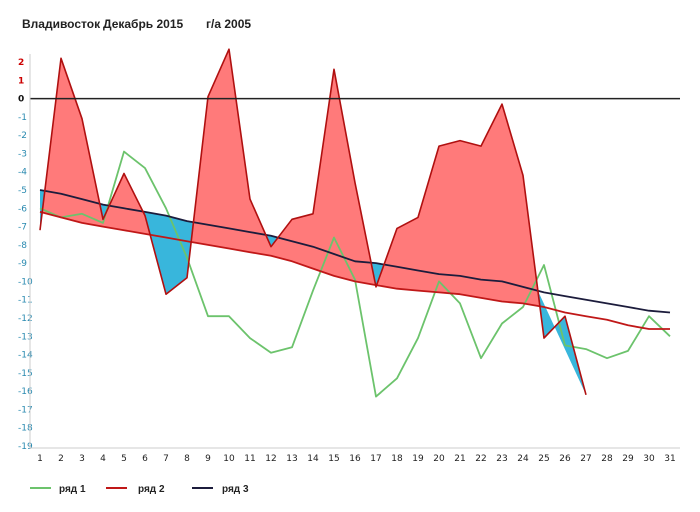 Image resolution: width=700 pixels, height=512 pixels. I want to click on y-tick-label: -11, so click(25, 301).